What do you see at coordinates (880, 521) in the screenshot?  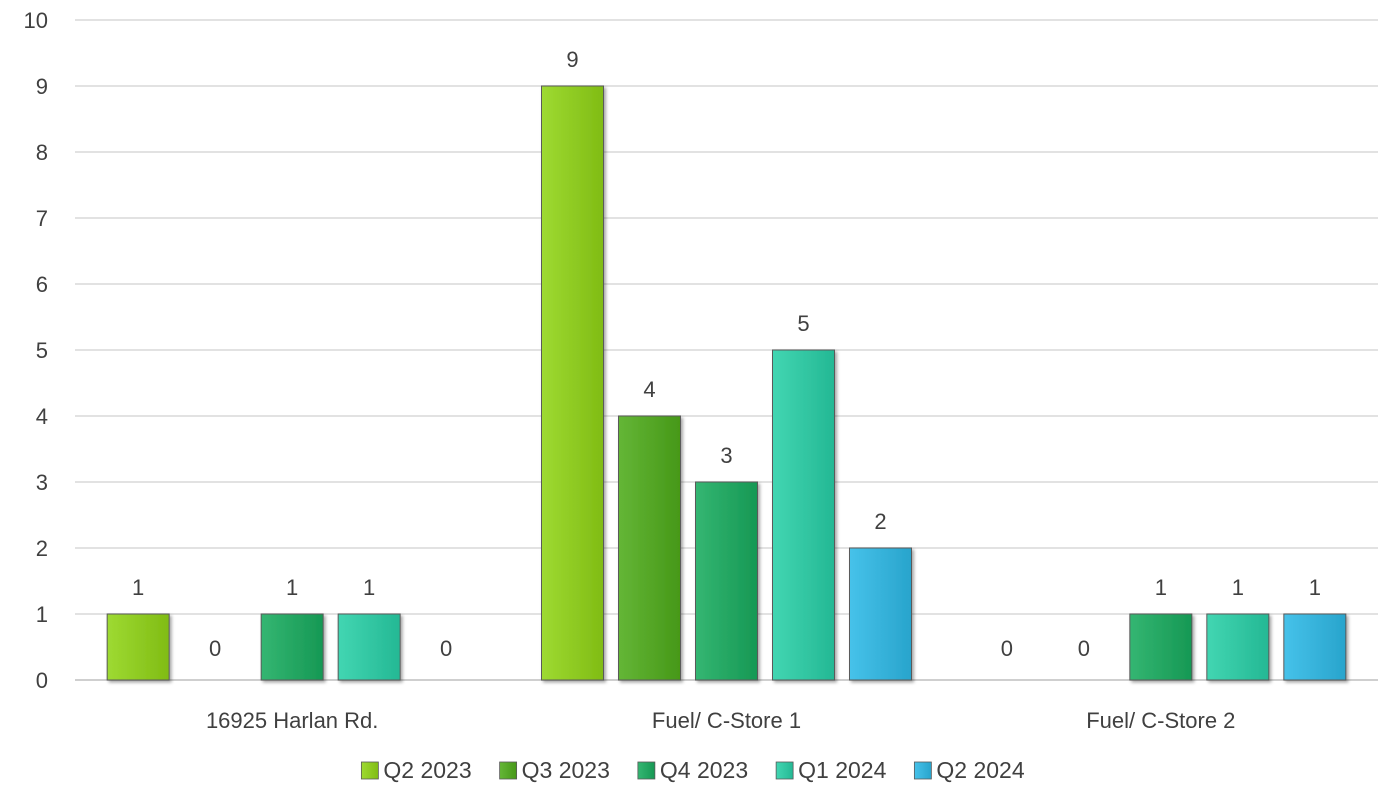 I see `data-label: 2` at bounding box center [880, 521].